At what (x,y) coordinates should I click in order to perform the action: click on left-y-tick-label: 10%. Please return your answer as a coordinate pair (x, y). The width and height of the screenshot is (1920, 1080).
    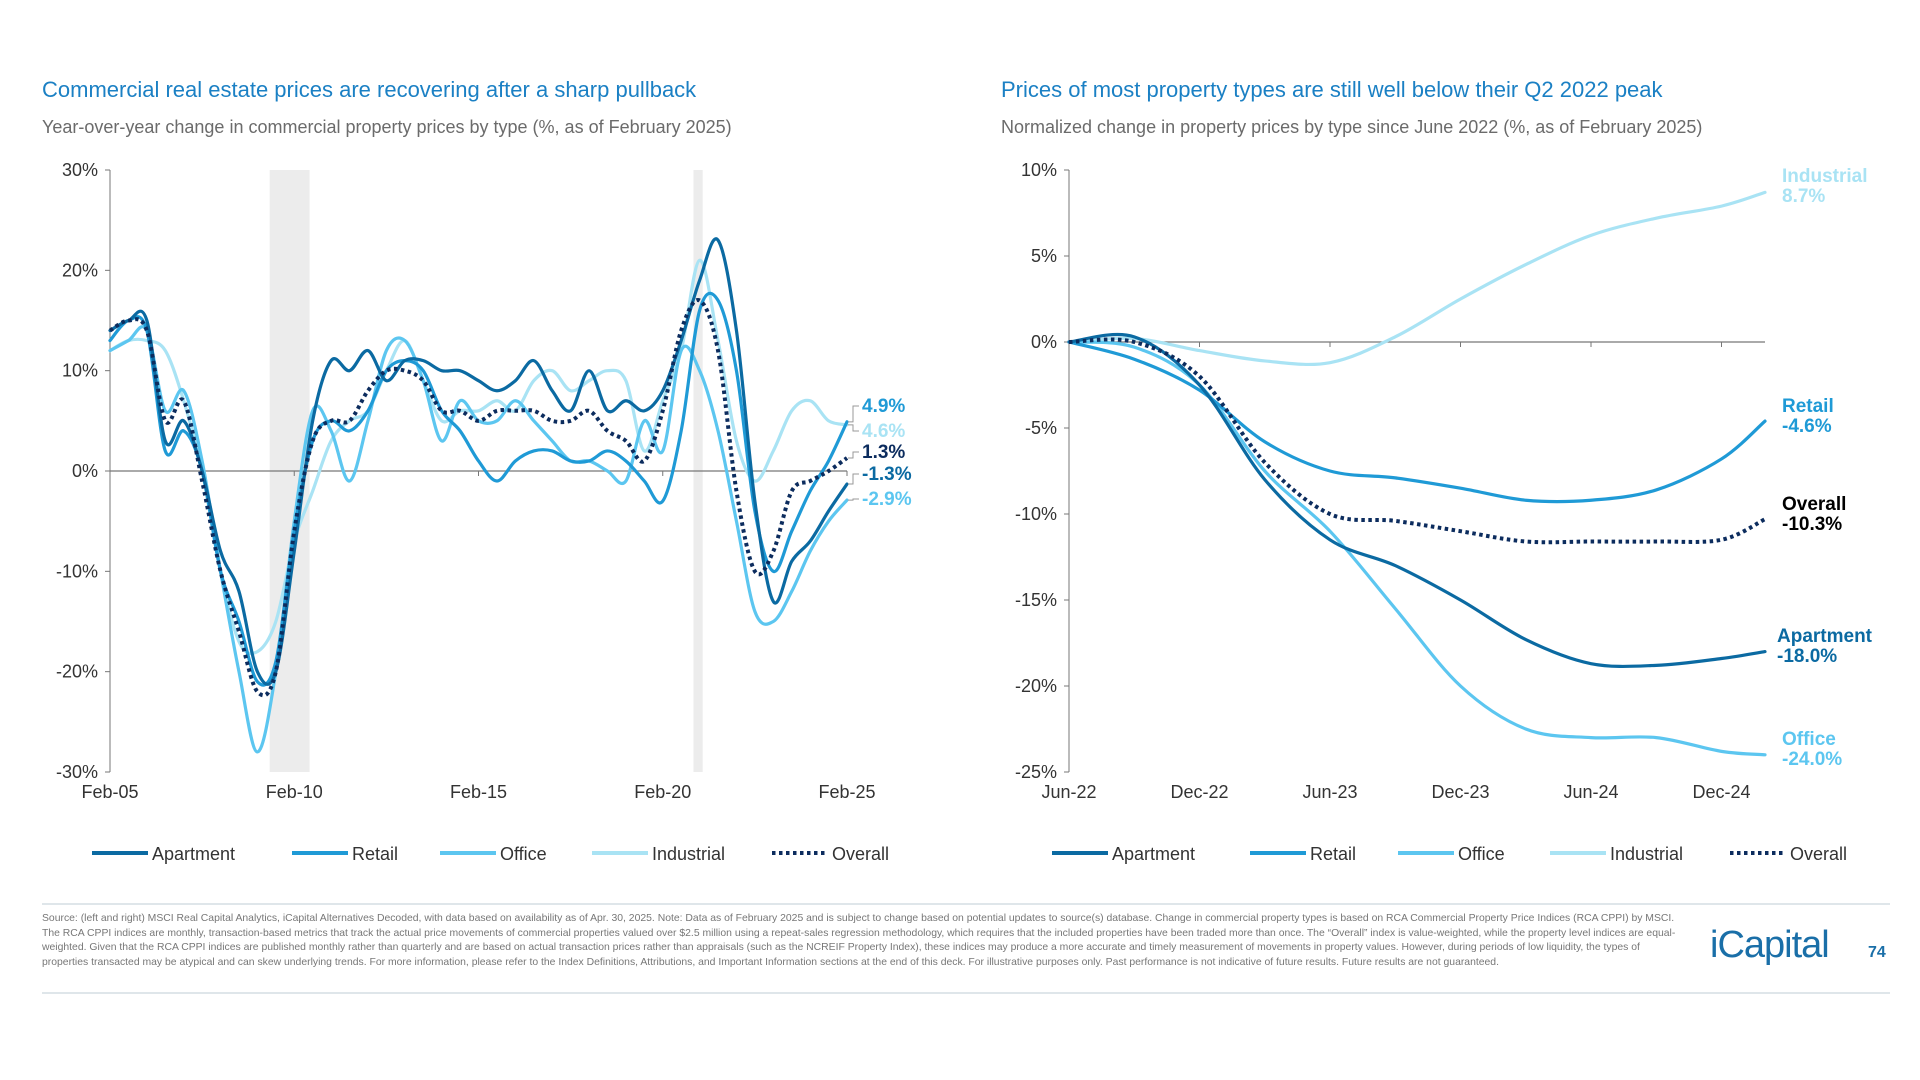
    Looking at the image, I should click on (80, 371).